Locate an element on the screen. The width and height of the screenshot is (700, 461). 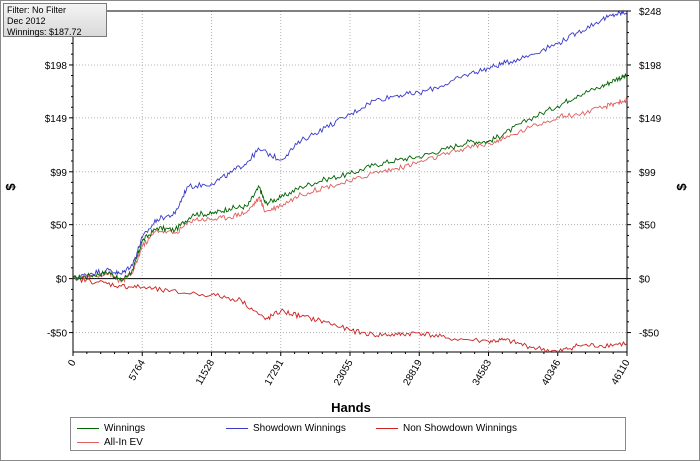
legend-label-winnings: Winnings is located at coordinates (125, 428).